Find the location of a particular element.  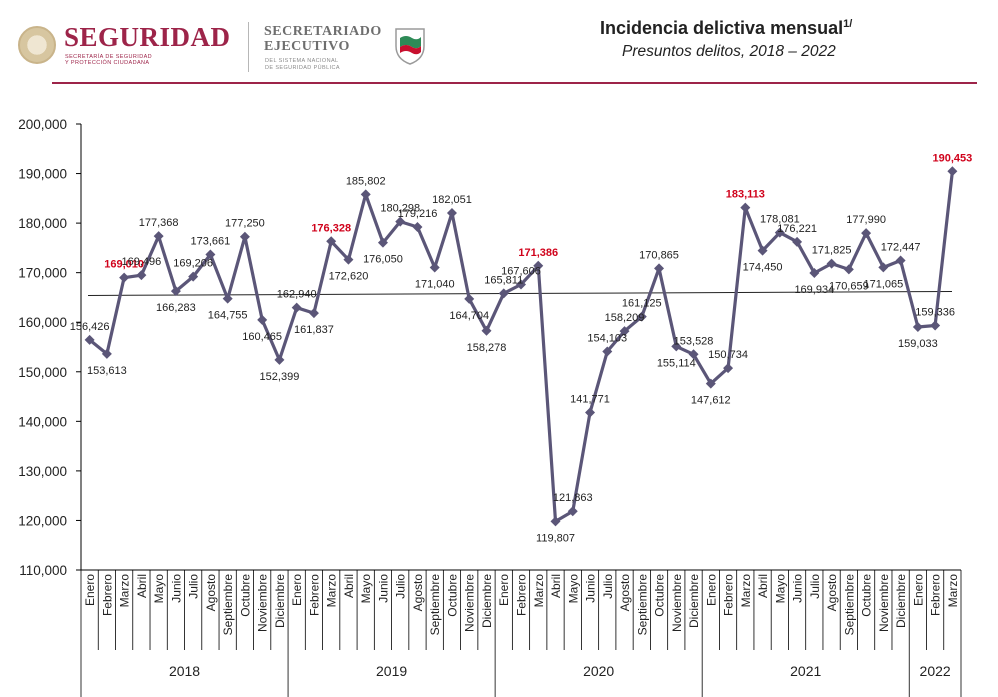

data-label: 150,734 is located at coordinates (728, 355).